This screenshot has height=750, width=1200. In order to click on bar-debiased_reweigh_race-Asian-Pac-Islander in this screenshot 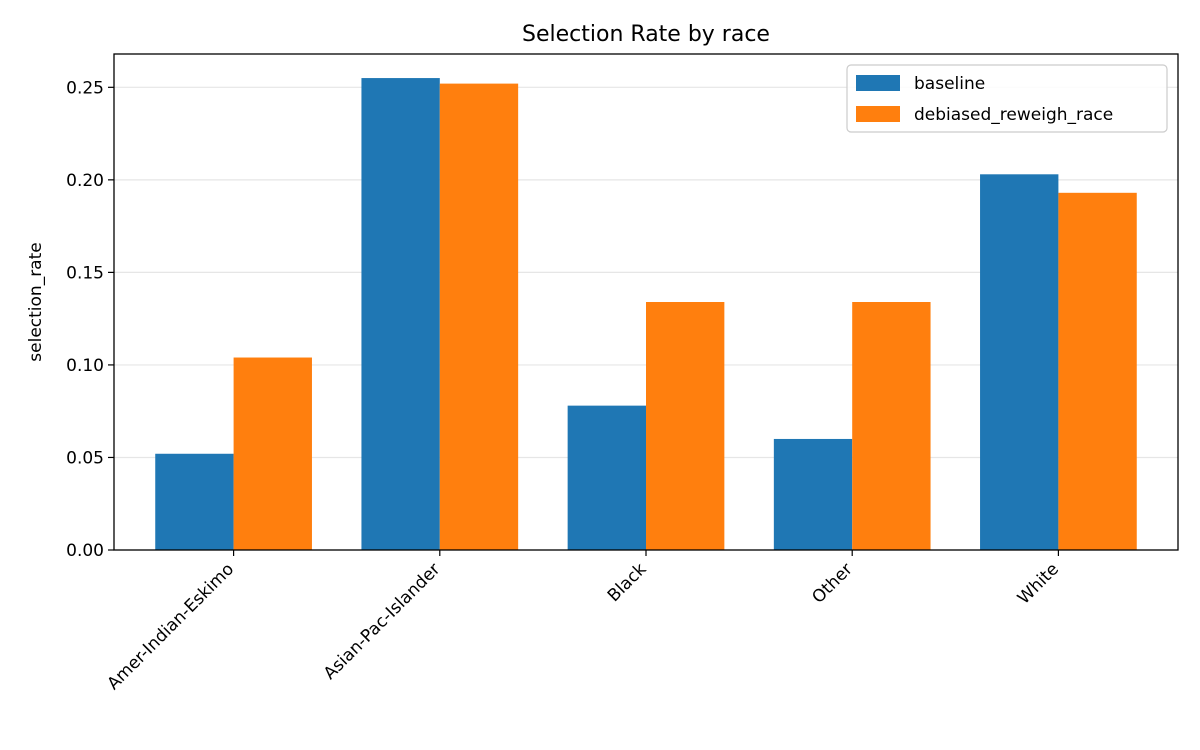, I will do `click(479, 316)`.